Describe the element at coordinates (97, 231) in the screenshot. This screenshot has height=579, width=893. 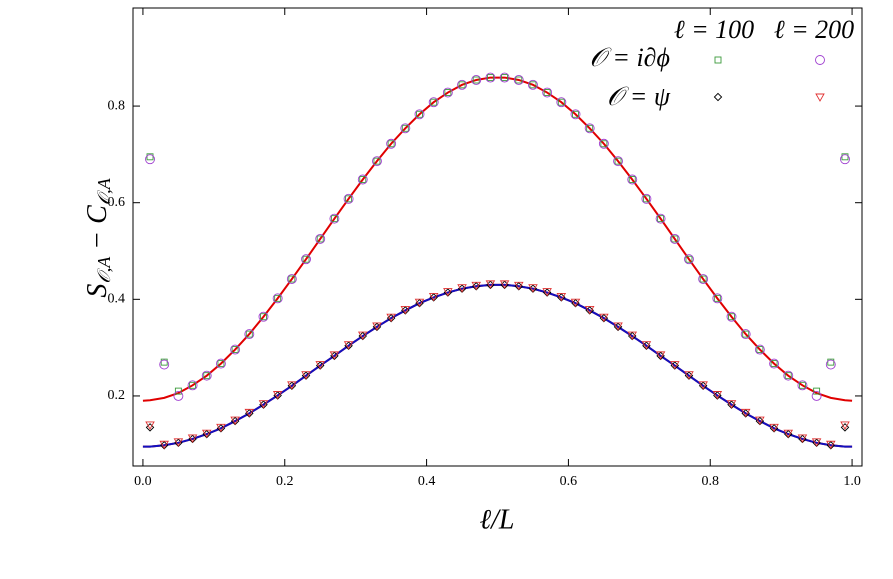
I see `y-label-part: − C` at that location.